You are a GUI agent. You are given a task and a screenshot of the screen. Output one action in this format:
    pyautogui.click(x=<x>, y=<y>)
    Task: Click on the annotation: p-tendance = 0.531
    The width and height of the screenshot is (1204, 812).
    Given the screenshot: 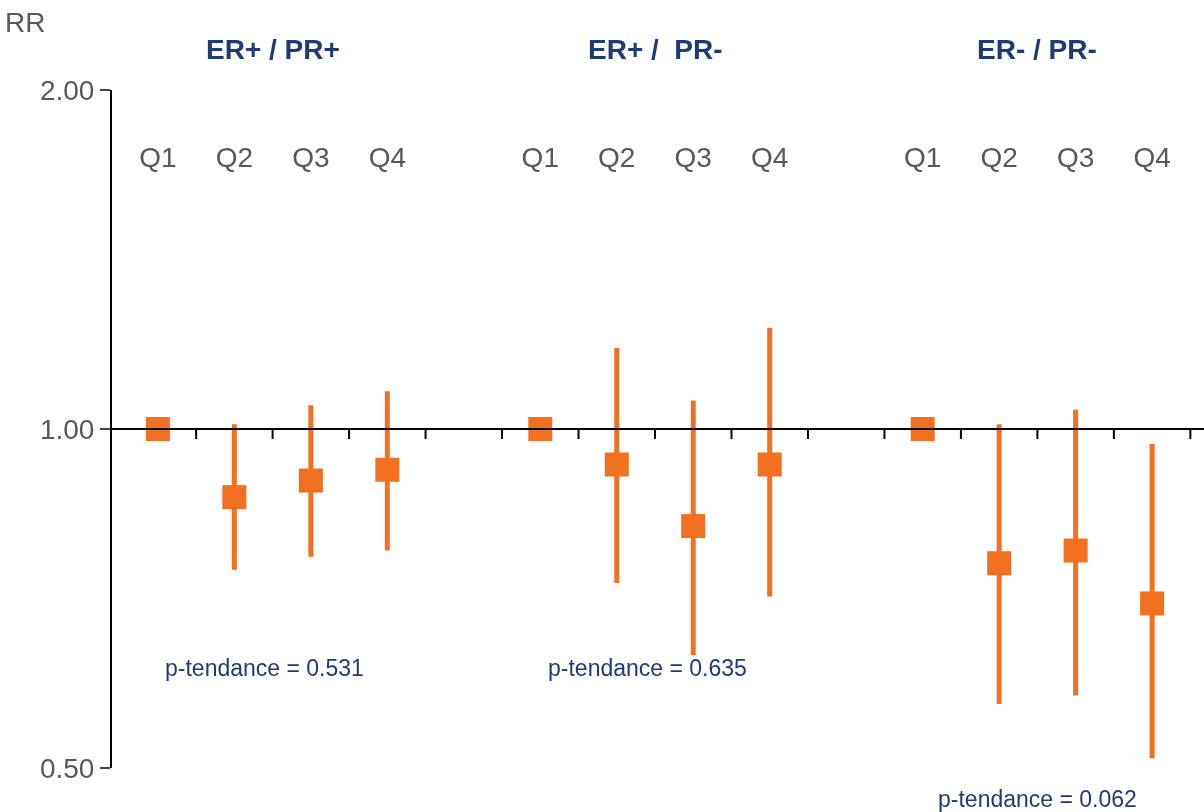 What is the action you would take?
    pyautogui.click(x=264, y=668)
    